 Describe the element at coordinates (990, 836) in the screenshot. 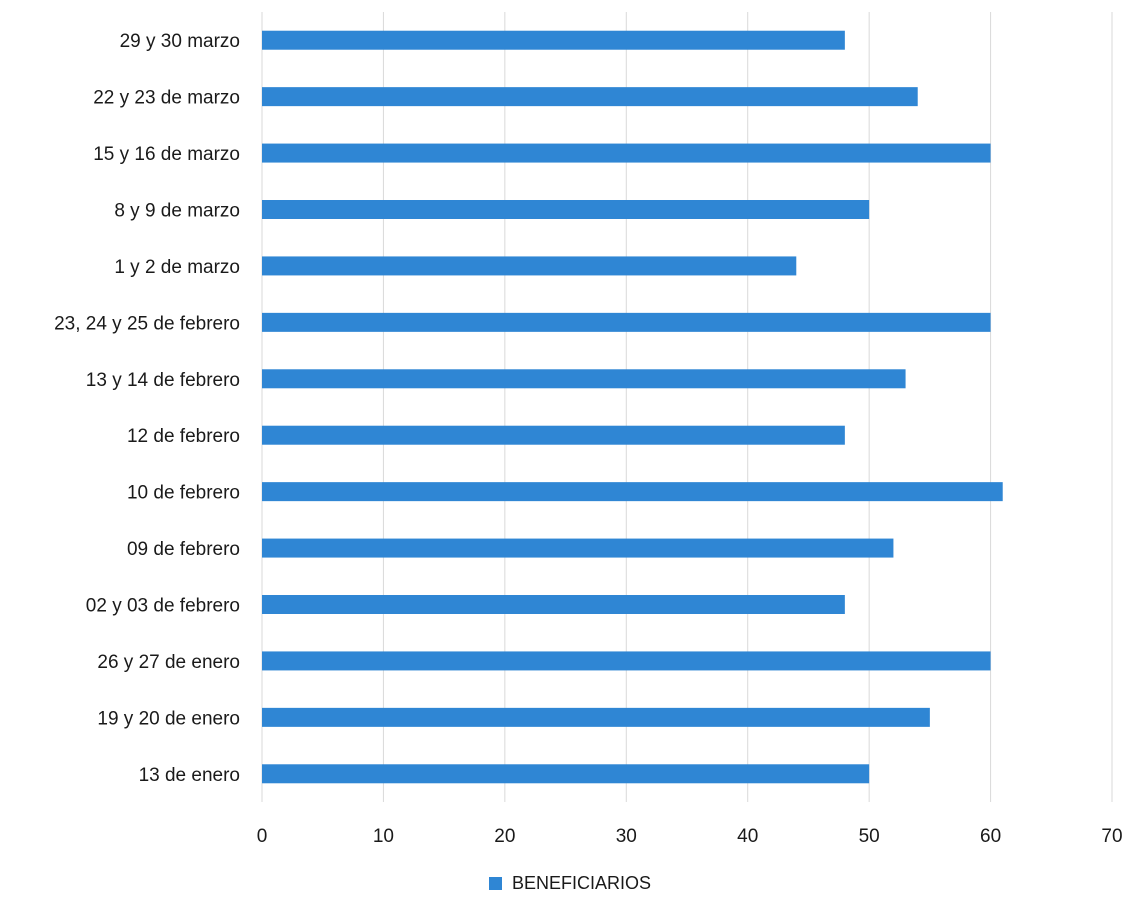

I see `x-tick-label: 60` at that location.